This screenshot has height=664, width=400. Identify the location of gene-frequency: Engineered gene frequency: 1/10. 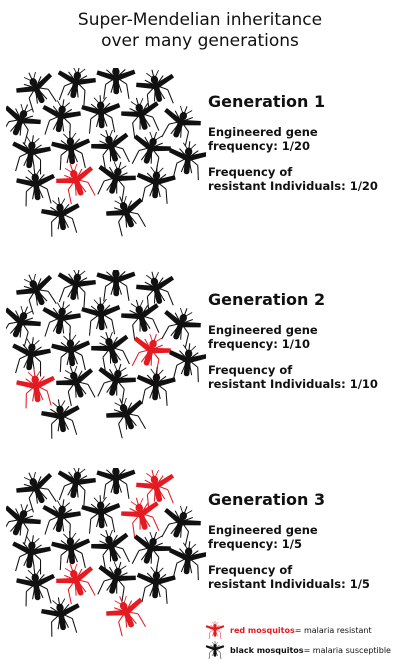
(263, 337).